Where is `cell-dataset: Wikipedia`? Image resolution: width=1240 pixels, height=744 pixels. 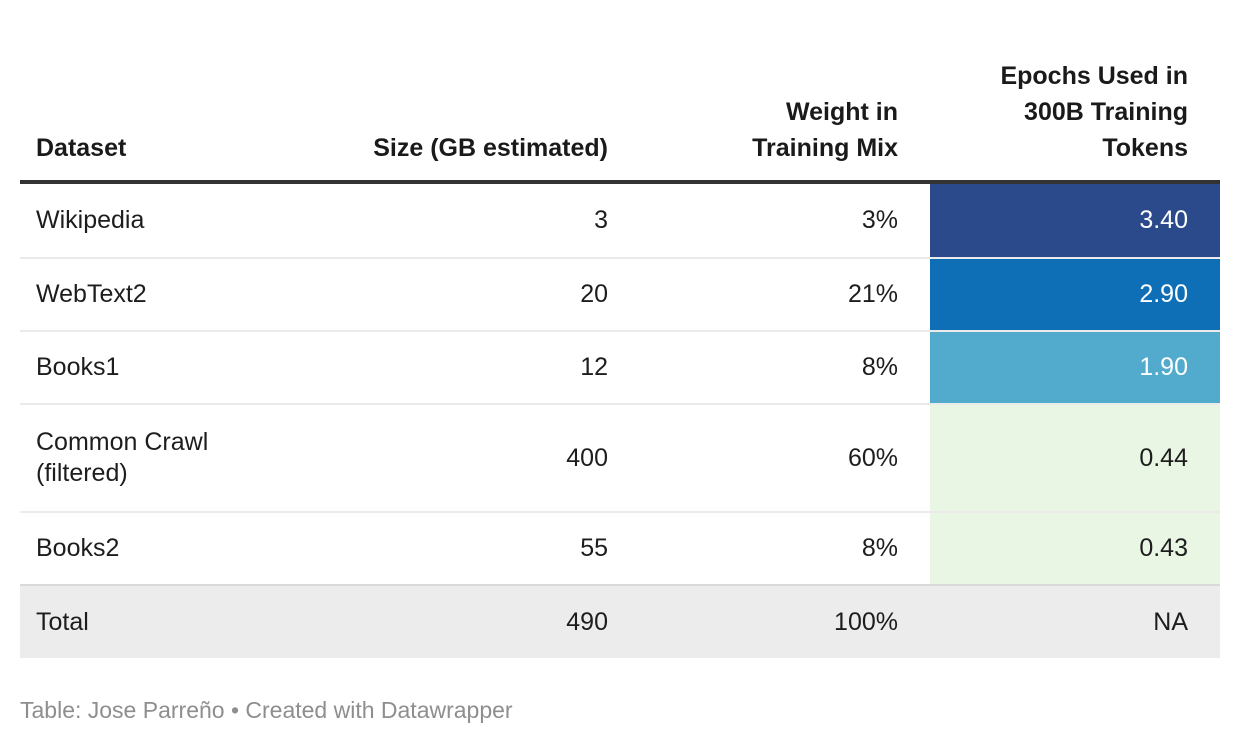 cell-dataset: Wikipedia is located at coordinates (90, 220).